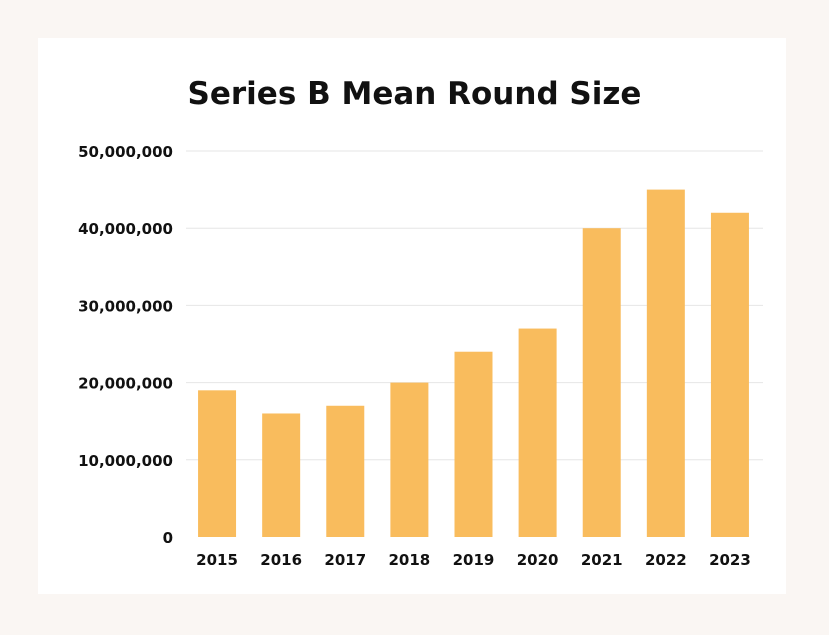 The height and width of the screenshot is (635, 829). I want to click on bar-2019, so click(473, 444).